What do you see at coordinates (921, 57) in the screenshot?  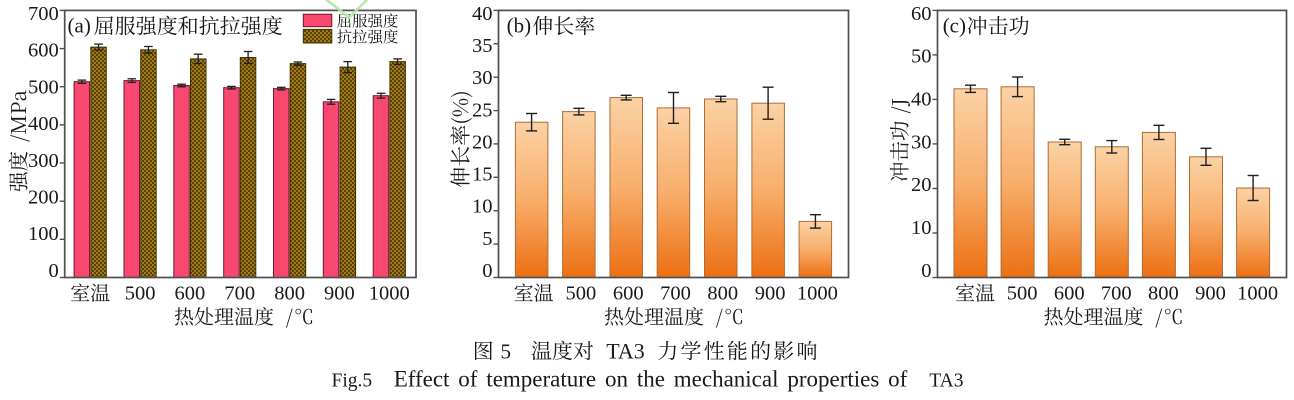 I see `svg-text: 50` at bounding box center [921, 57].